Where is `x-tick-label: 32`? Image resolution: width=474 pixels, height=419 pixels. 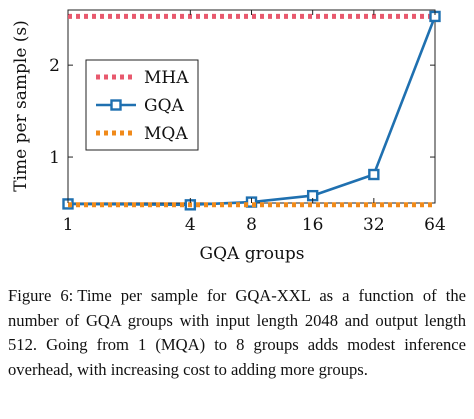
x-tick-label: 32 is located at coordinates (374, 225).